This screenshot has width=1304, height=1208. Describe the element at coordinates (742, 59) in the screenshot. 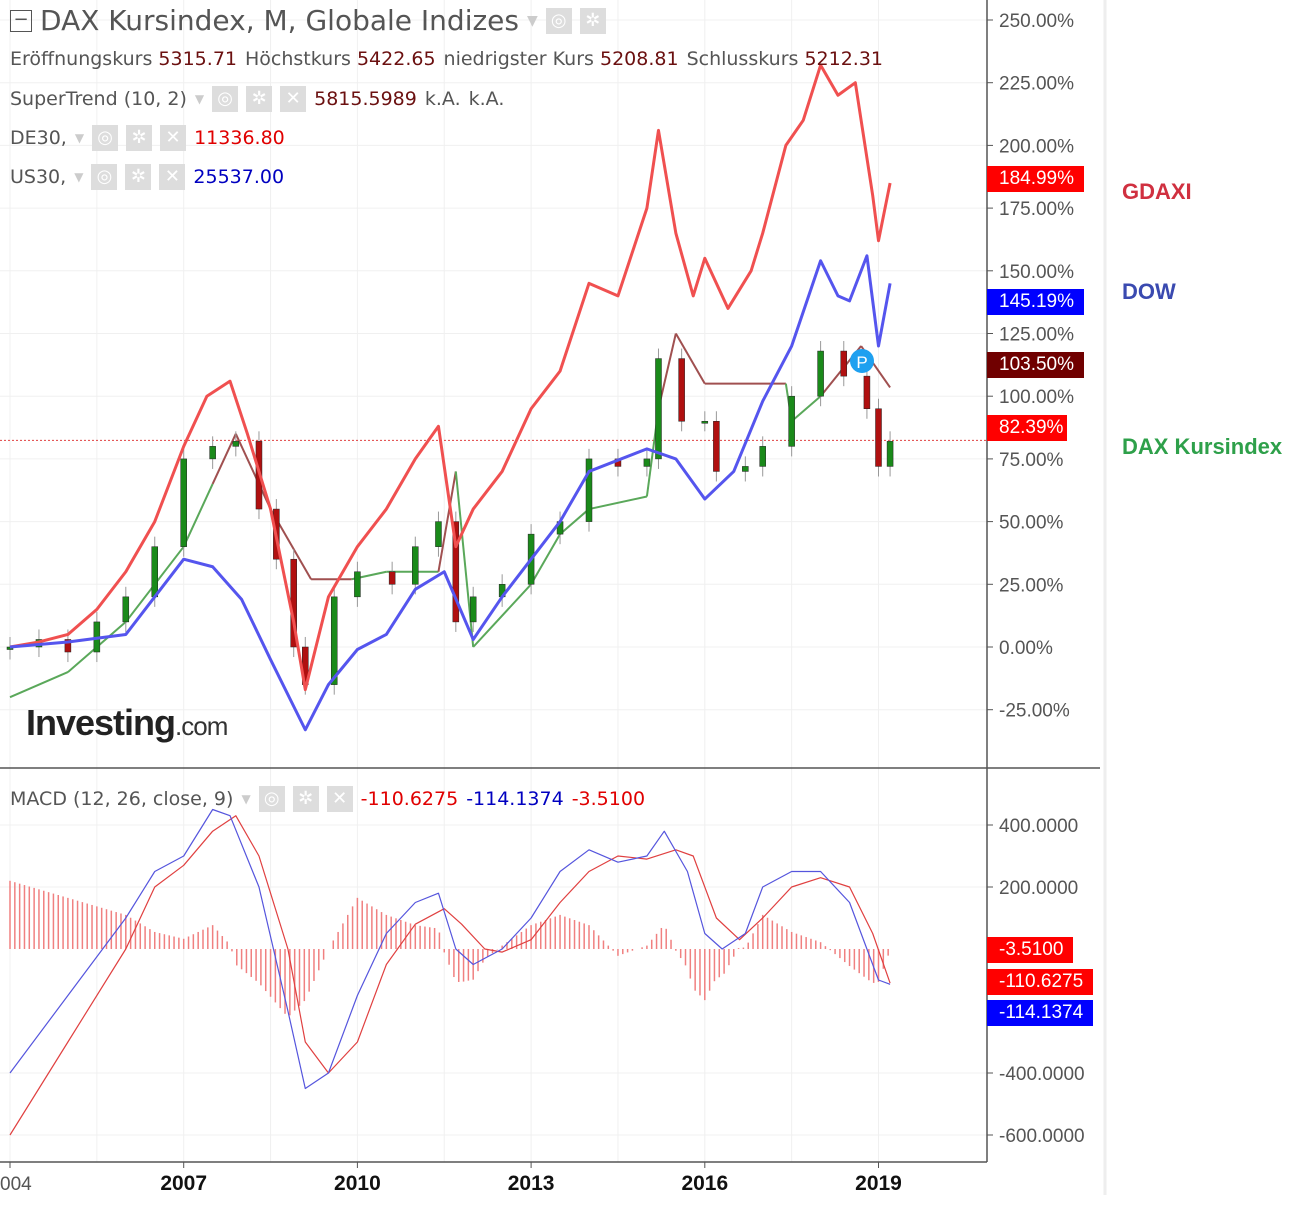

I see `close-label: Schlusskurs` at that location.